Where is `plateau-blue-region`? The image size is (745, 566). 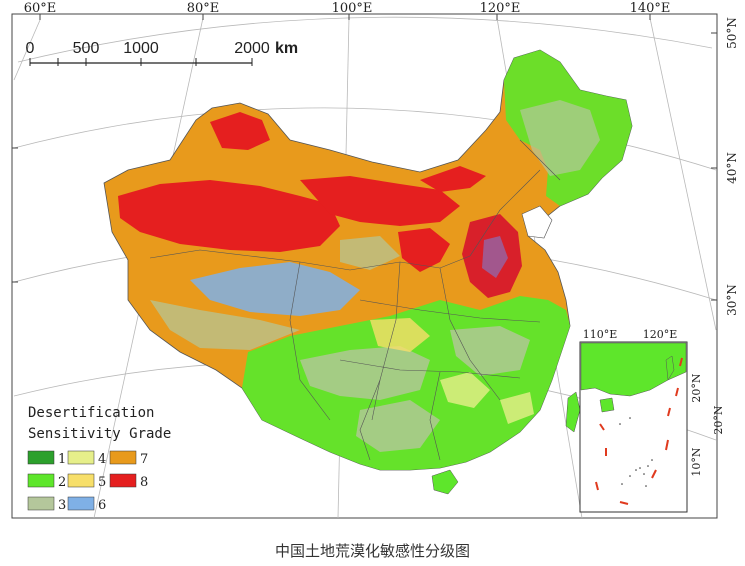 plateau-blue-region is located at coordinates (275, 289).